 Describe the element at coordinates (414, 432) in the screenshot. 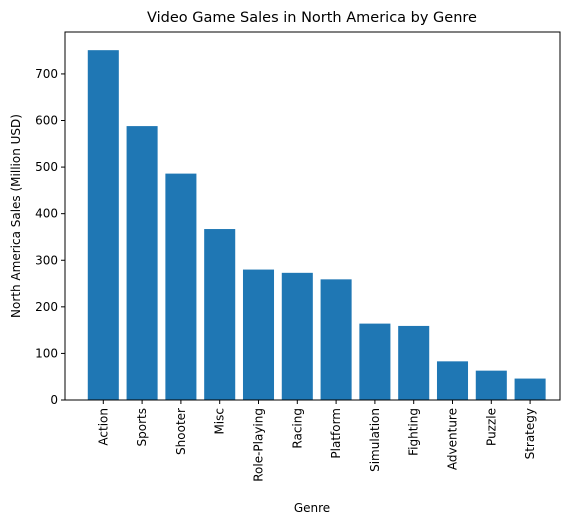

I see `x-tick-label: Fighting` at that location.